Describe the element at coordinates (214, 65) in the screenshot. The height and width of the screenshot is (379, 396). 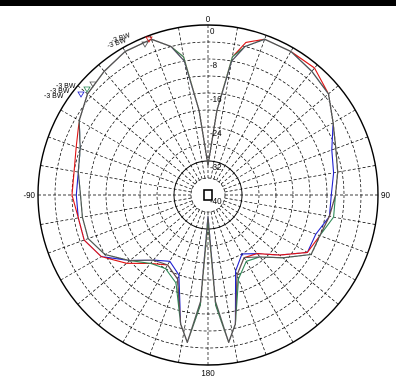
I see `radial-tick-label: -8` at that location.